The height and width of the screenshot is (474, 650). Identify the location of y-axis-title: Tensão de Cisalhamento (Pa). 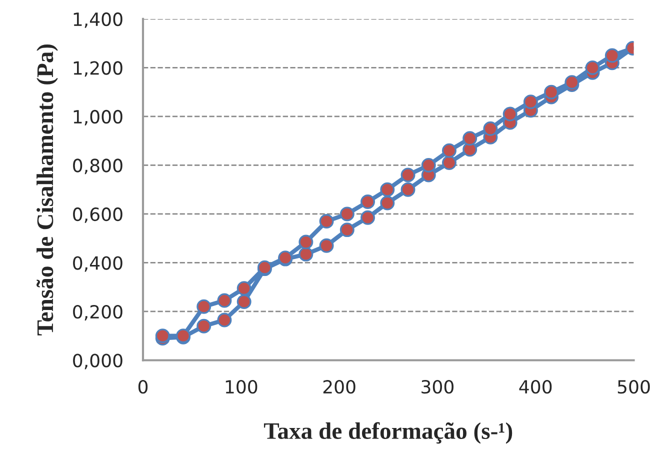
(47, 190).